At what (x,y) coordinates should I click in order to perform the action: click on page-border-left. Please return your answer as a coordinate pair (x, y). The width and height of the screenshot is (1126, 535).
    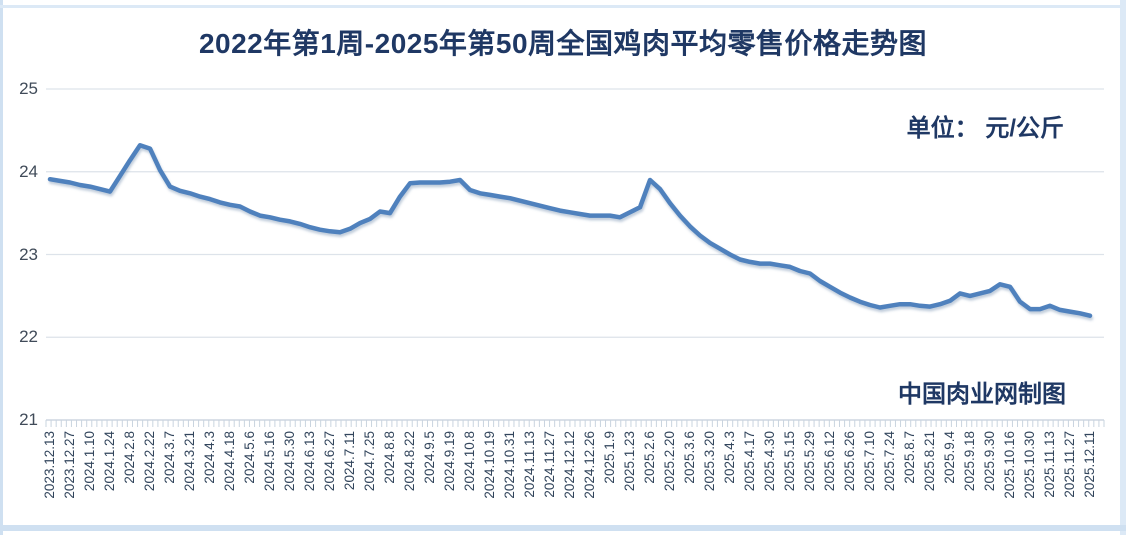
    Looking at the image, I should click on (1, 267).